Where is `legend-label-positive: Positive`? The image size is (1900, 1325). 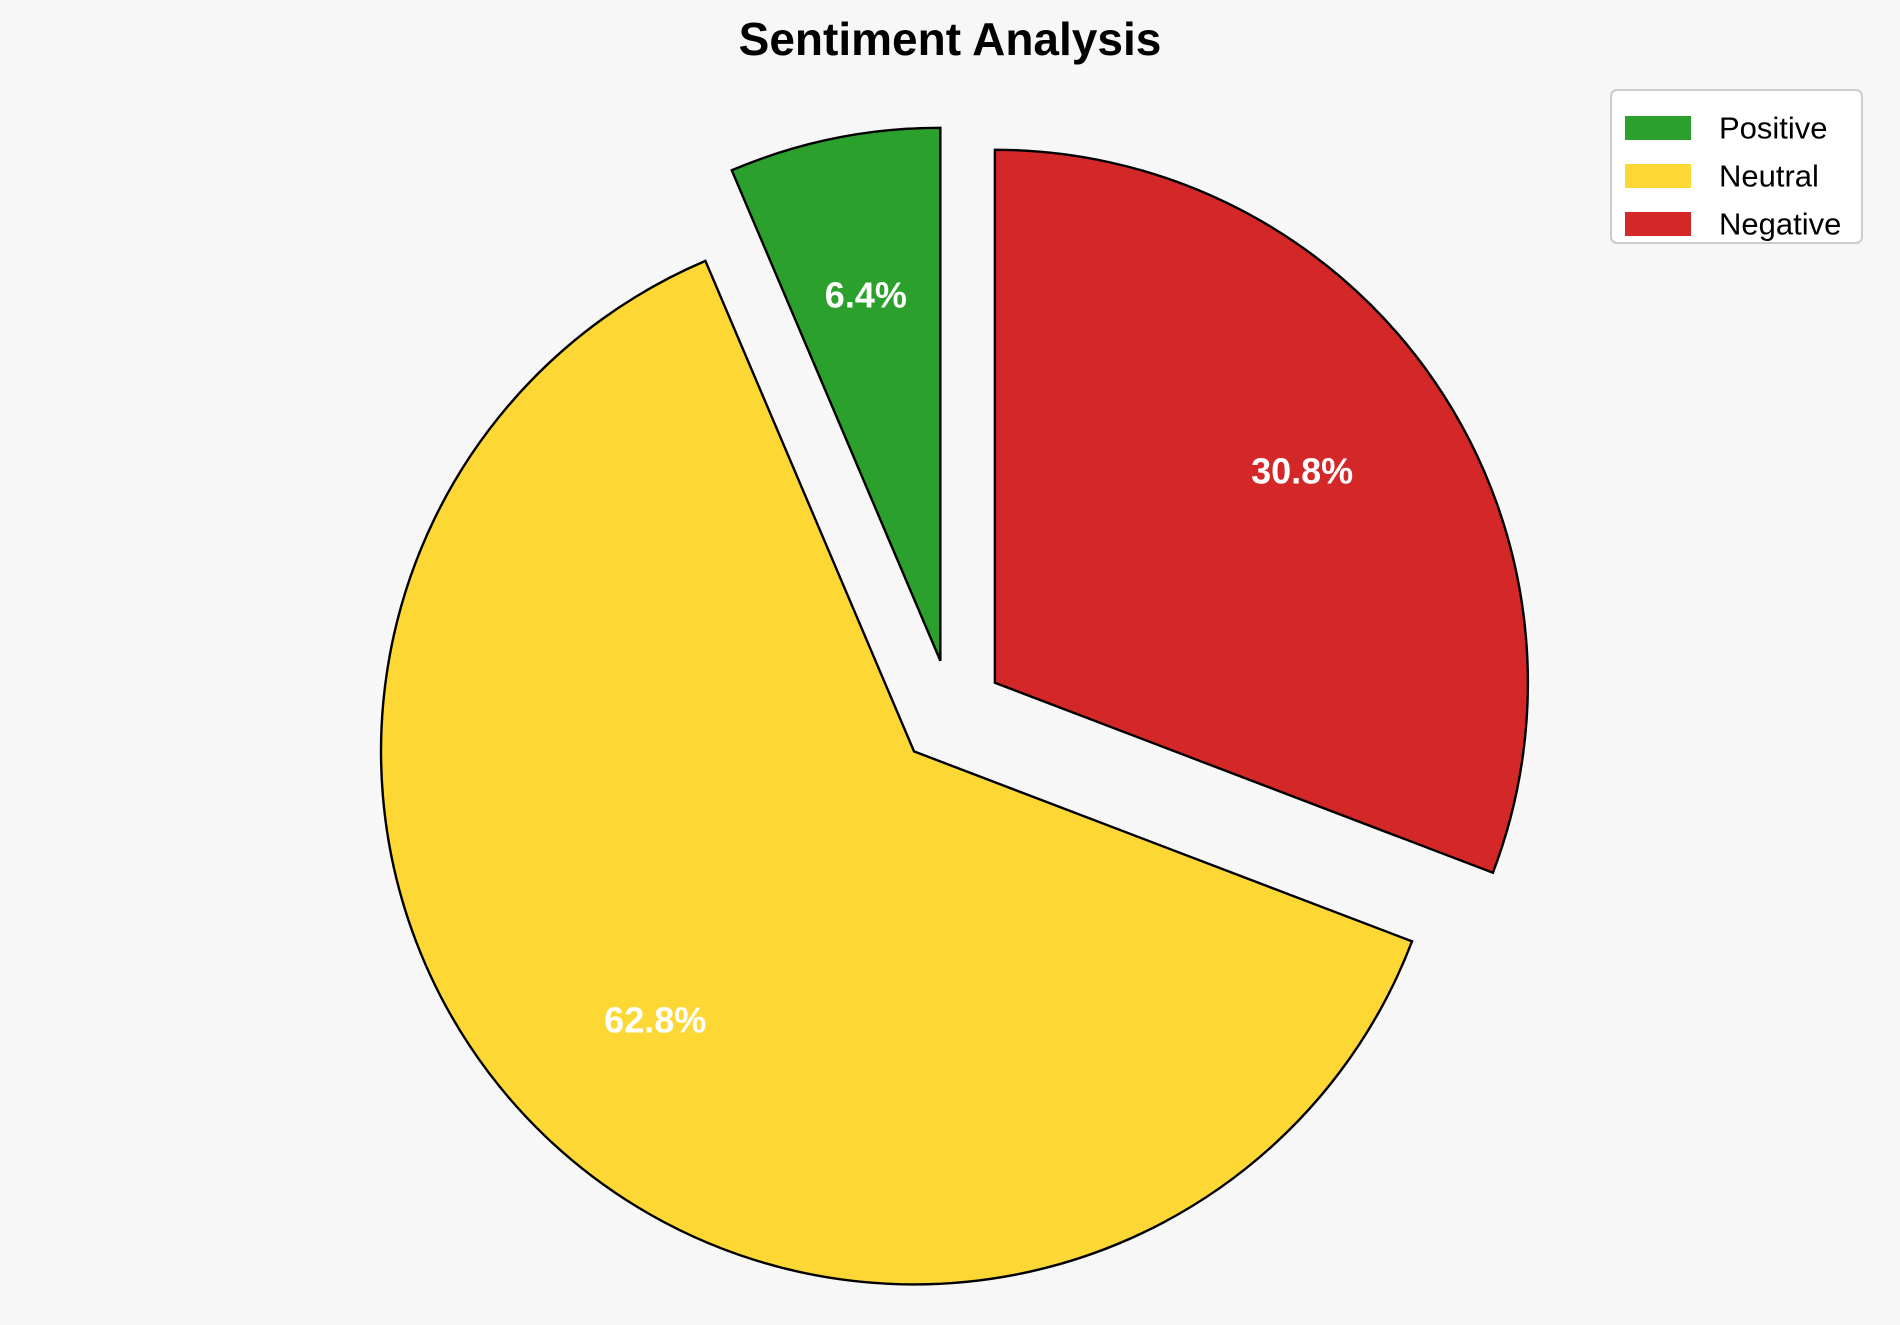
legend-label-positive: Positive is located at coordinates (1773, 128).